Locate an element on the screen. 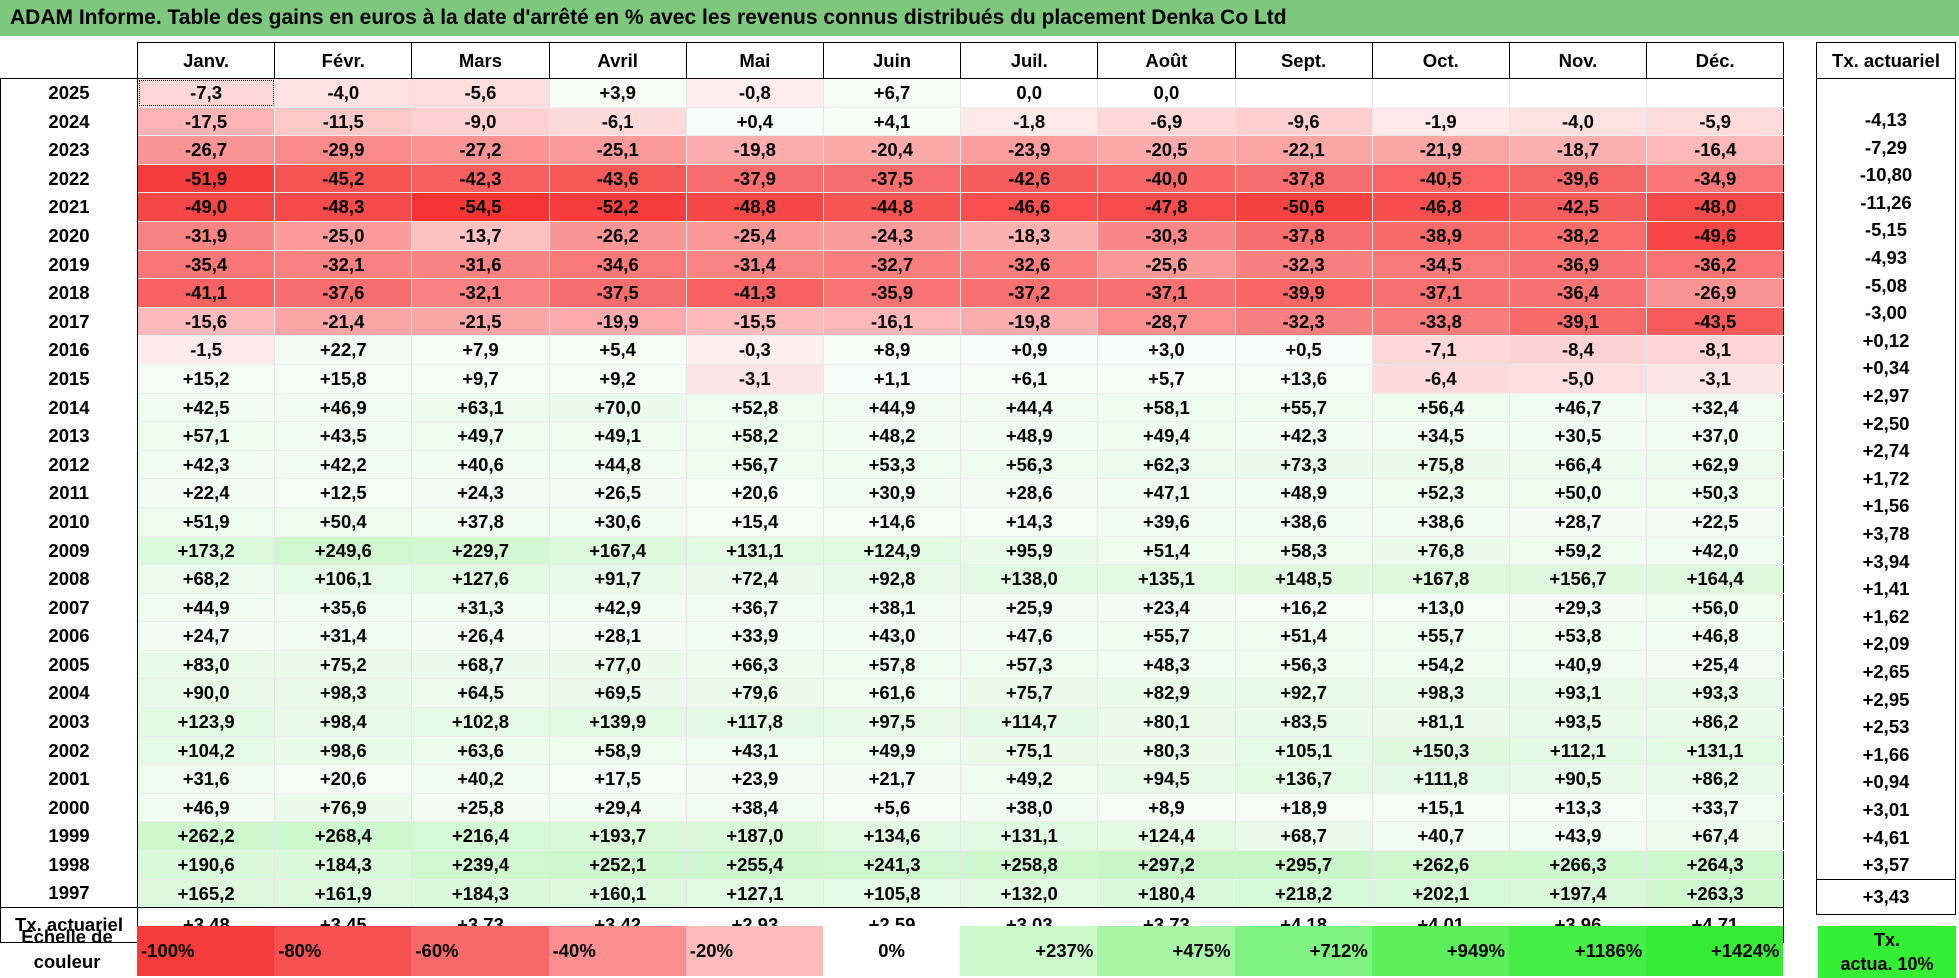  month-header: Oct. is located at coordinates (1440, 60).